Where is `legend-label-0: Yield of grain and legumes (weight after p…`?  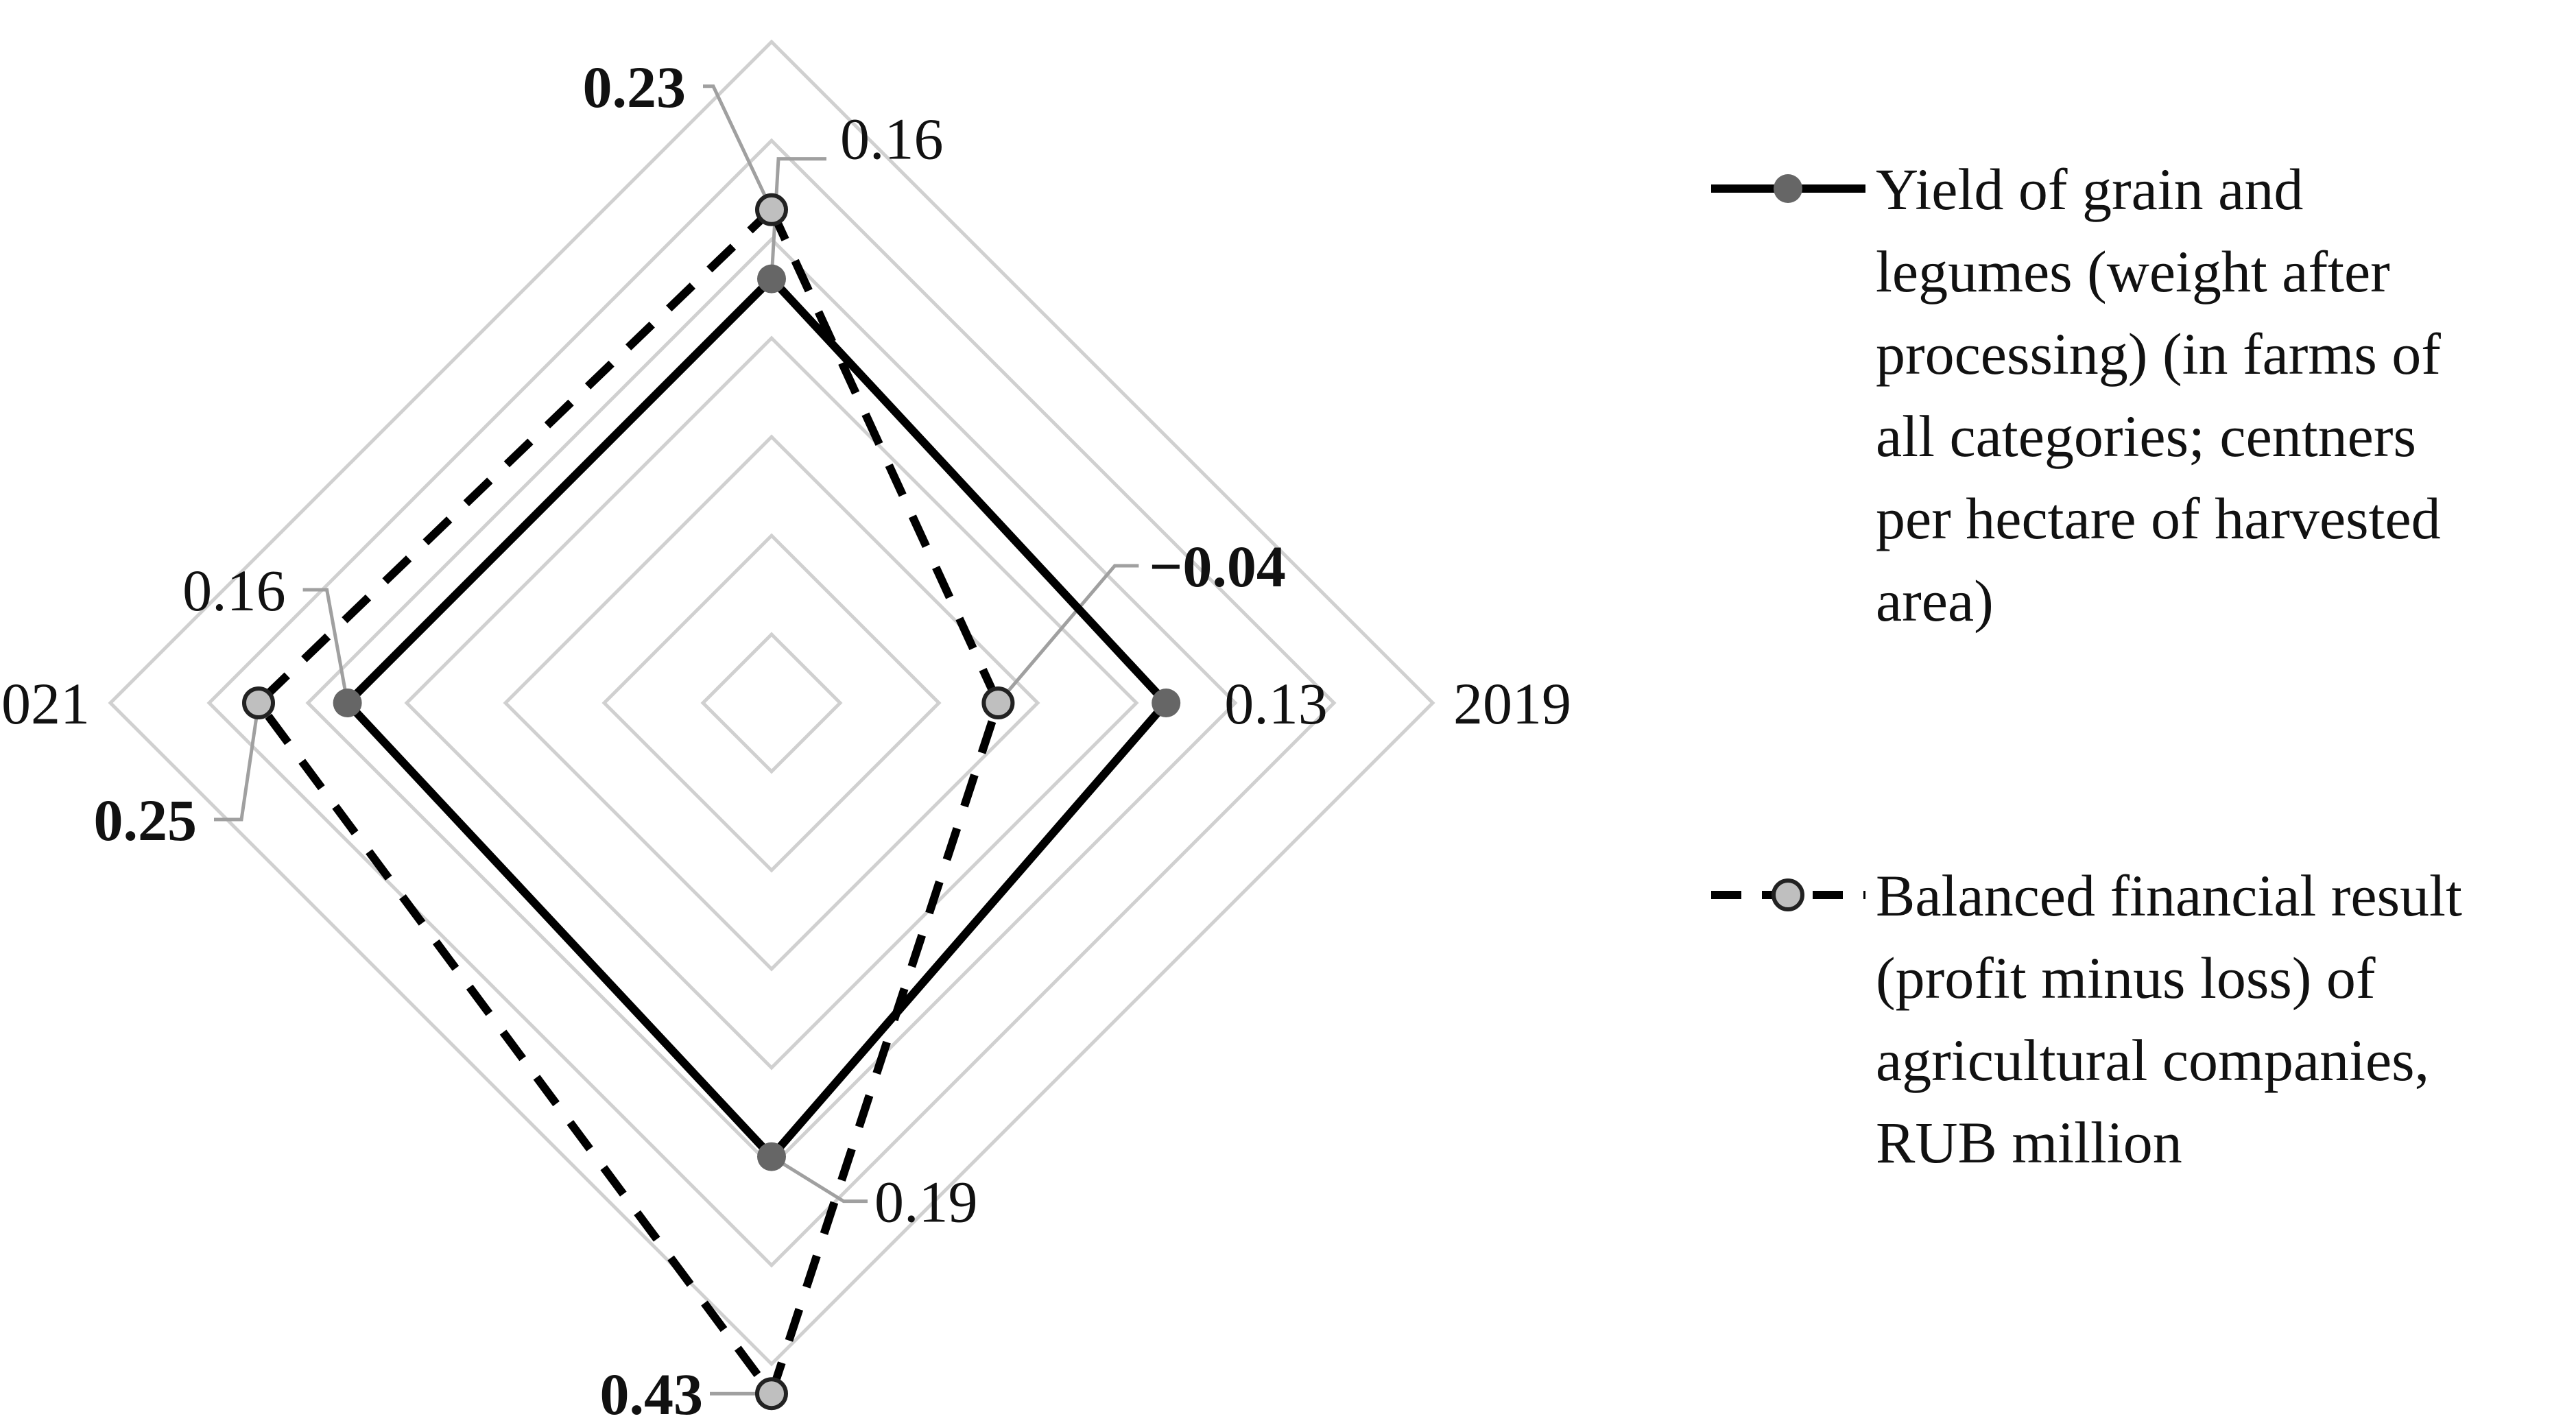 legend-label-0: Yield of grain and legumes (weight after p… is located at coordinates (2158, 395).